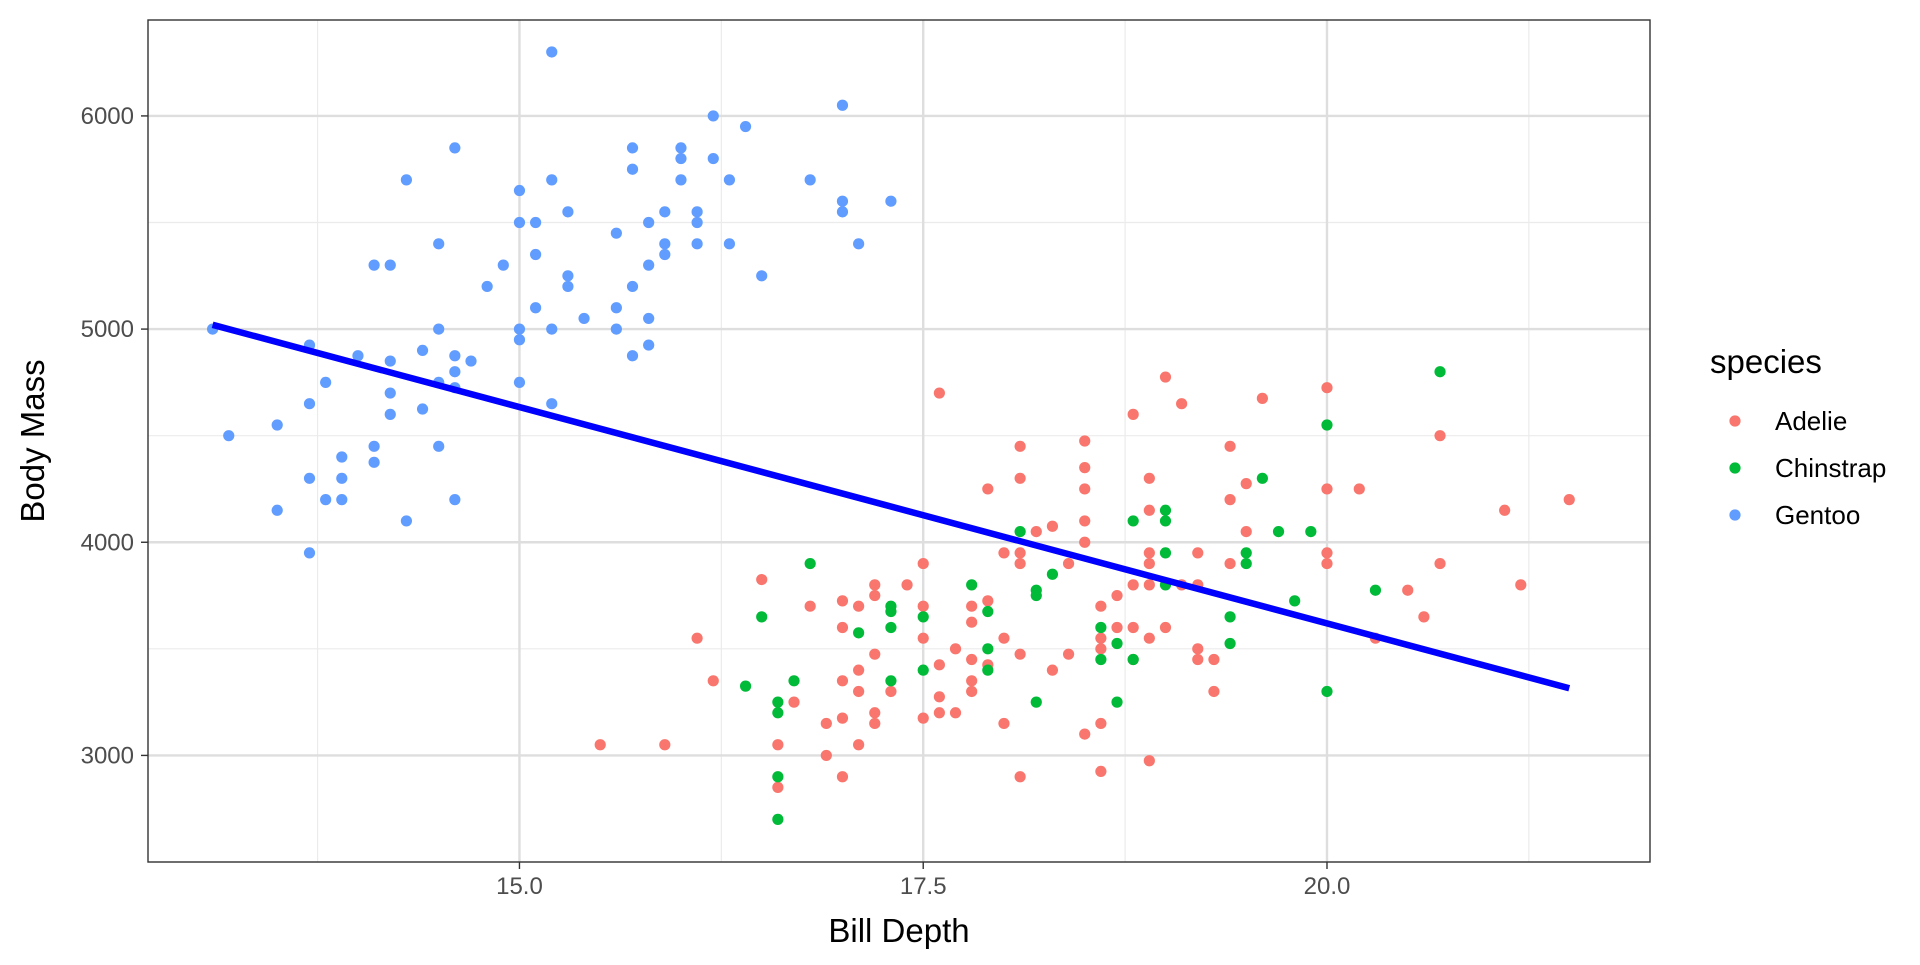 Image resolution: width=1920 pixels, height=965 pixels. What do you see at coordinates (1327, 886) in the screenshot?
I see `x-tick-label: 20.0` at bounding box center [1327, 886].